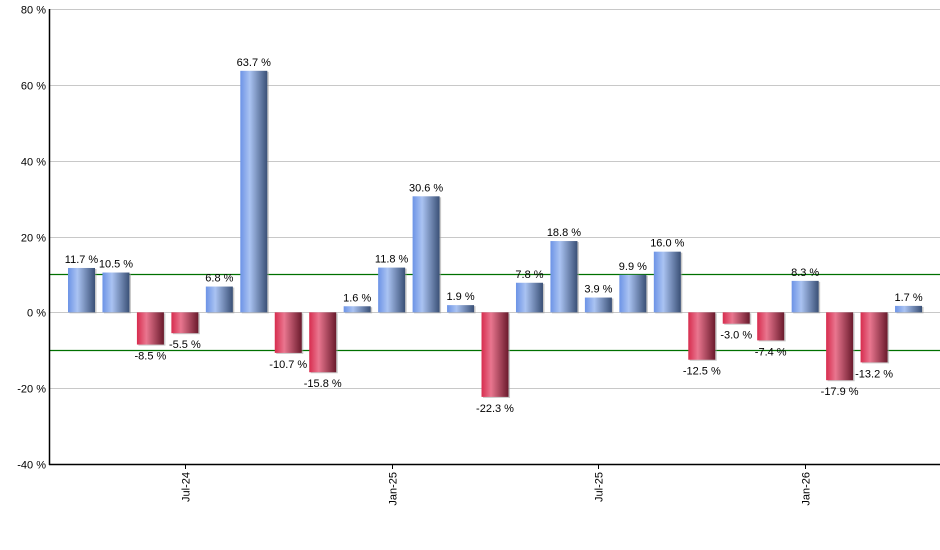  Describe the element at coordinates (394, 489) in the screenshot. I see `x-tick-label: Jan-25` at that location.